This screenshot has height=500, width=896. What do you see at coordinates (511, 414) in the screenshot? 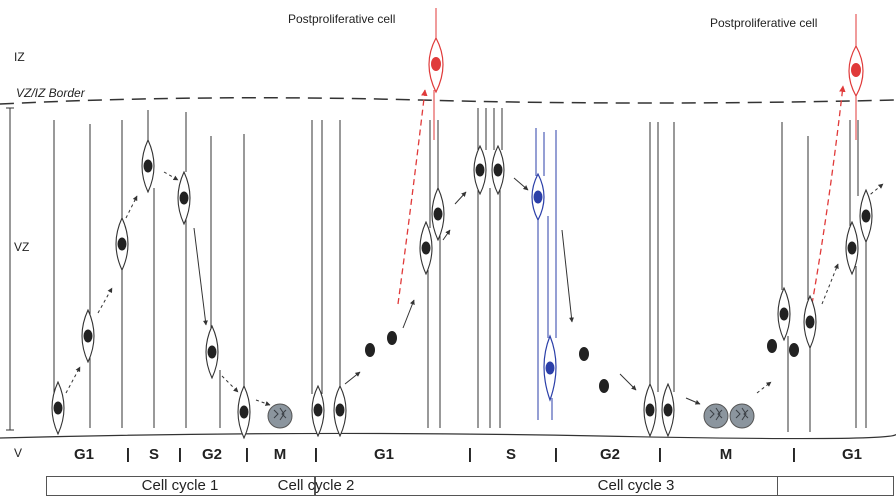
I see `mitotic-chromosomes` at bounding box center [511, 414].